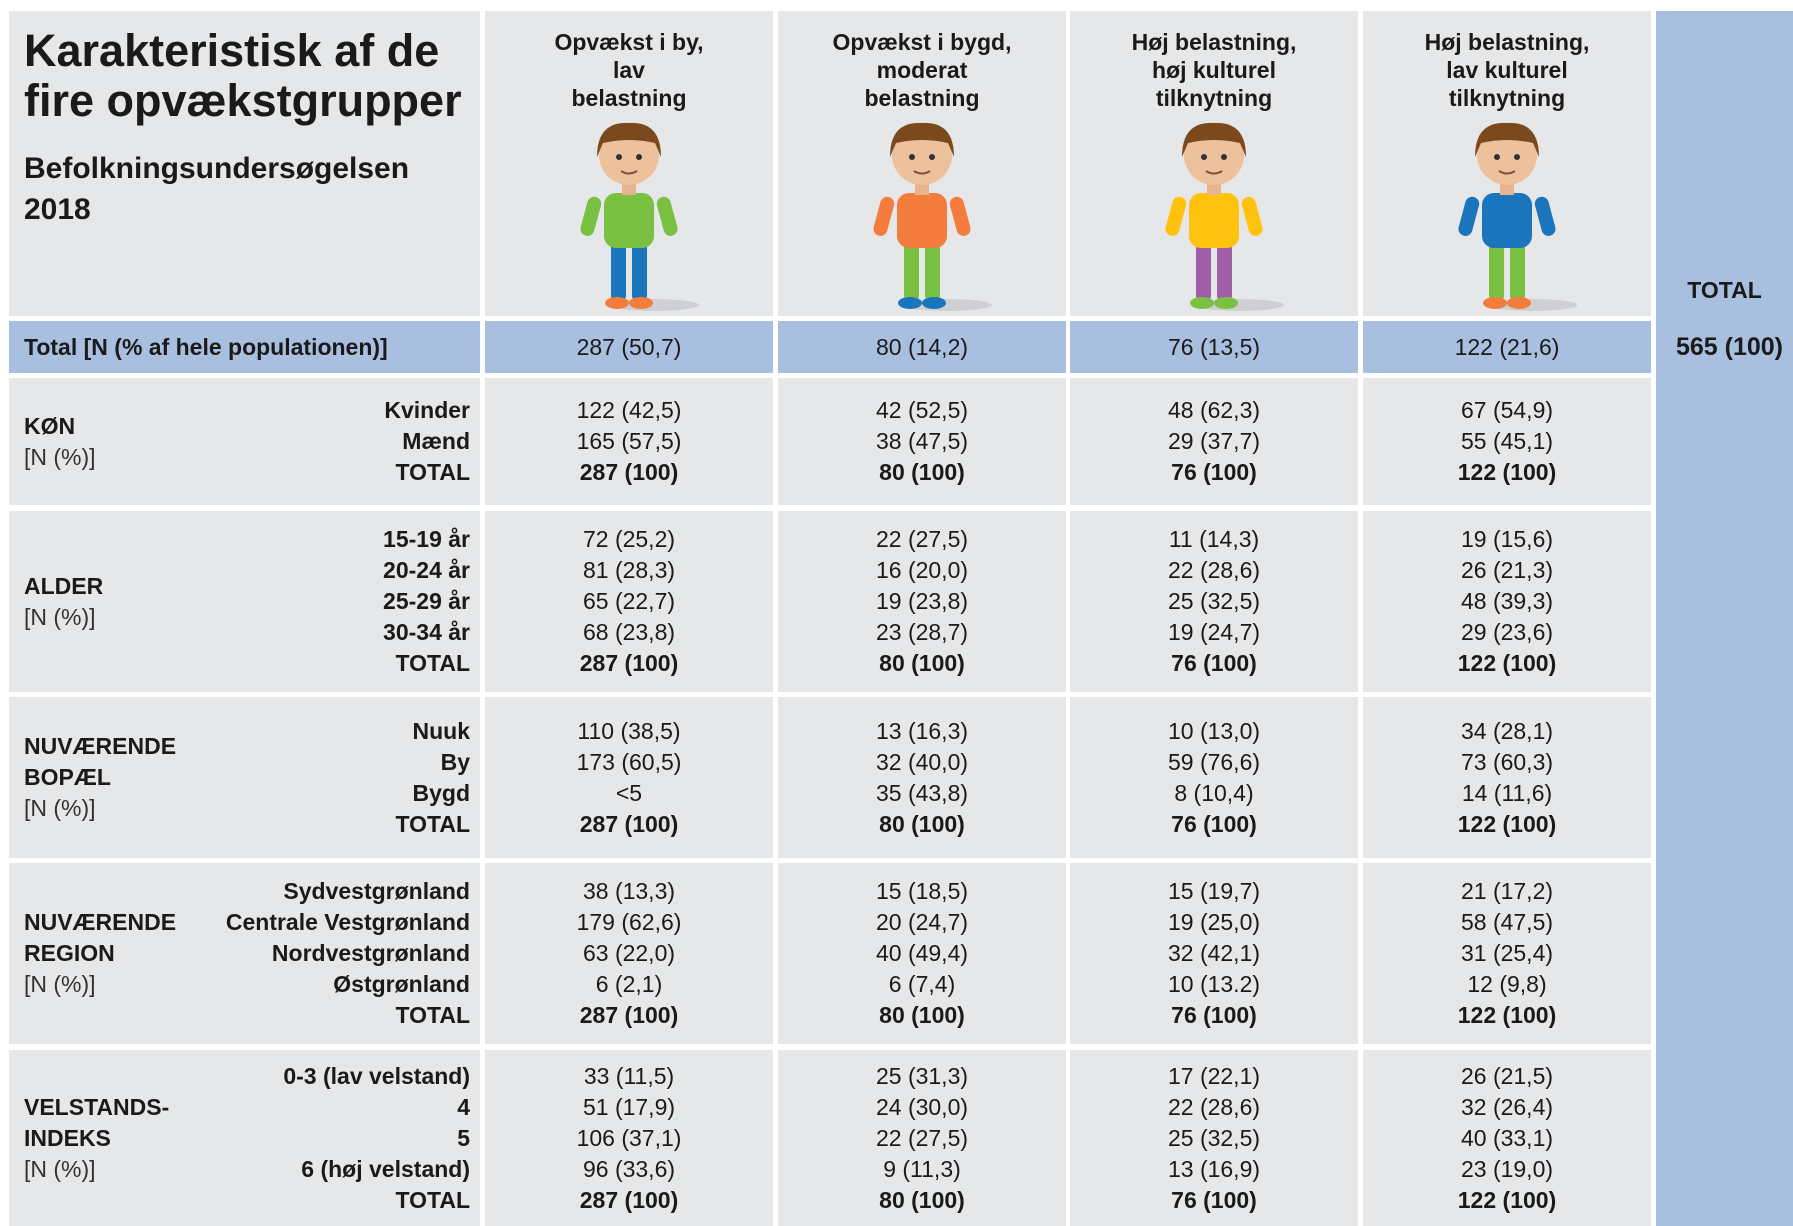 The image size is (1793, 1226). Describe the element at coordinates (1214, 441) in the screenshot. I see `cell-value: 29 (37,7)` at that location.